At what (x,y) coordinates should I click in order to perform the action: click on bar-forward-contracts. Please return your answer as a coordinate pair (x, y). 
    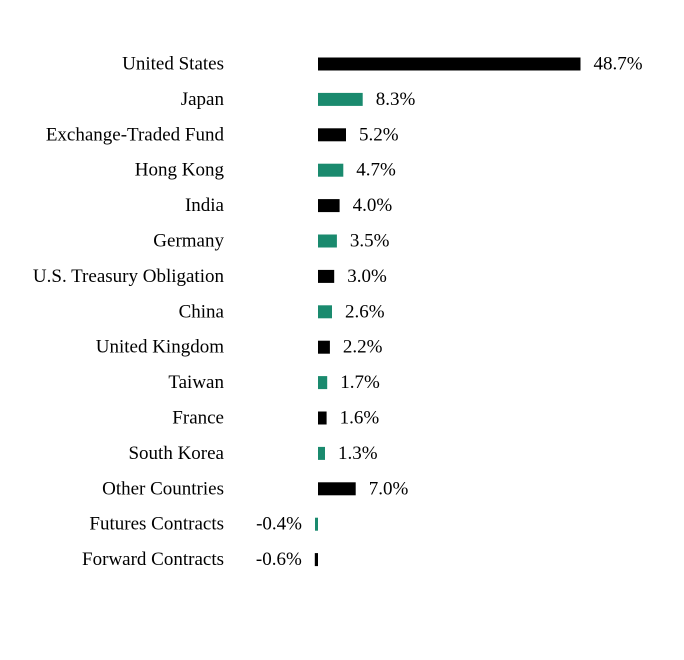
    Looking at the image, I should click on (316, 560).